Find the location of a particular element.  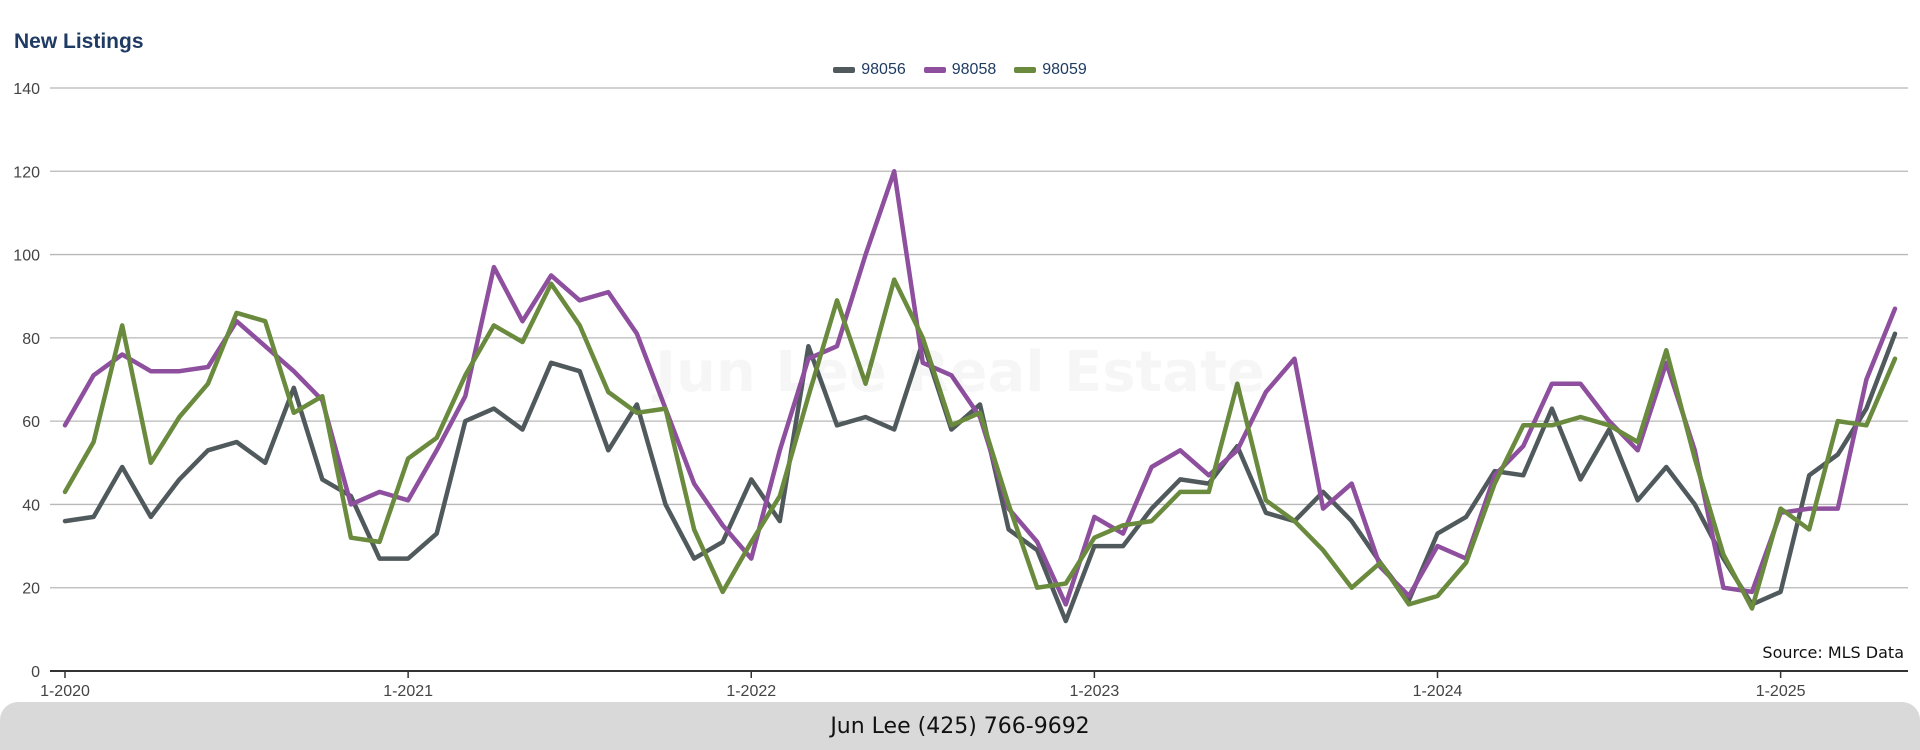

legend-item-98056: 98056 is located at coordinates (869, 70).